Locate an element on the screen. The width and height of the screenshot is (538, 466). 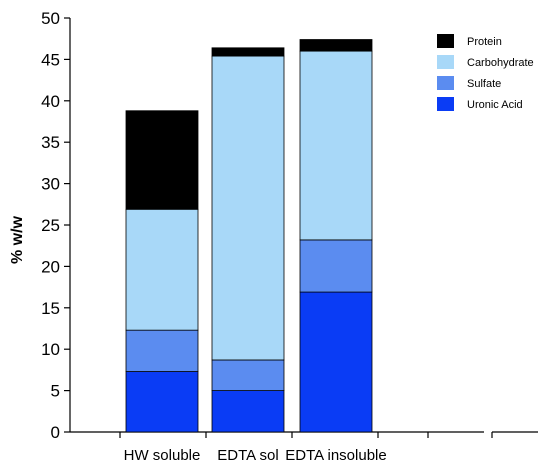
y-tick-label: 50 is located at coordinates (50, 18).